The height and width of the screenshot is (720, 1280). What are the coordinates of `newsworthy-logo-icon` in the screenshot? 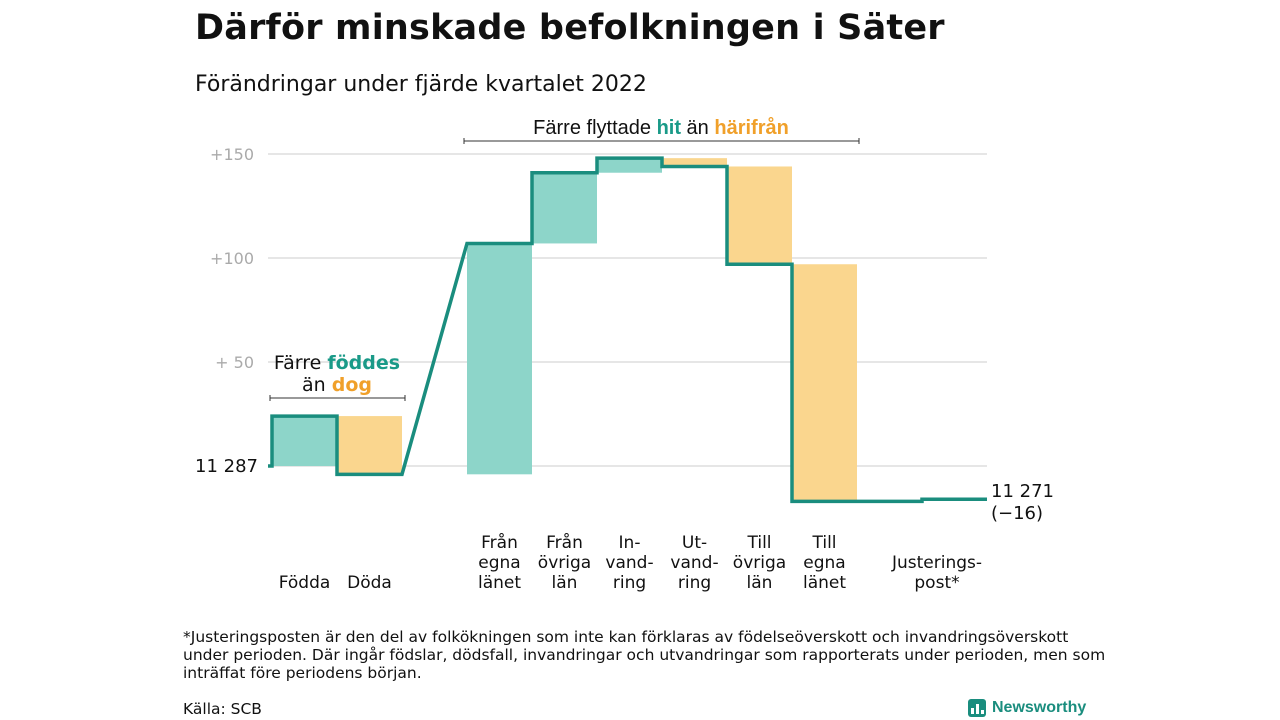 It's located at (977, 708).